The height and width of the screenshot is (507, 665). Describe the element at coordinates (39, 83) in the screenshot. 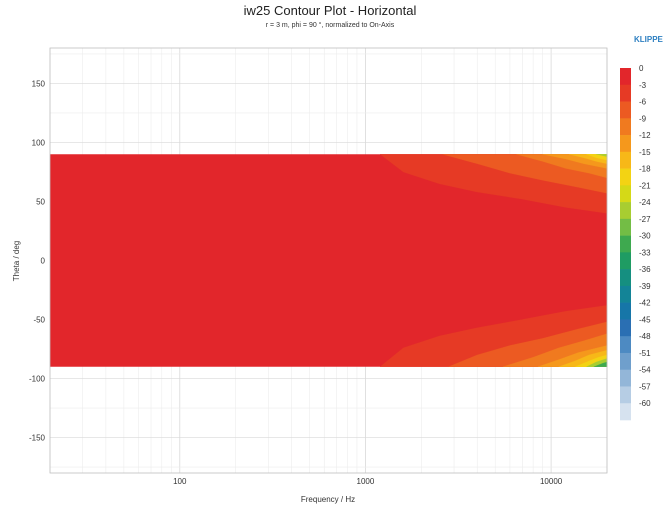

I see `y-tick-label: 150` at that location.